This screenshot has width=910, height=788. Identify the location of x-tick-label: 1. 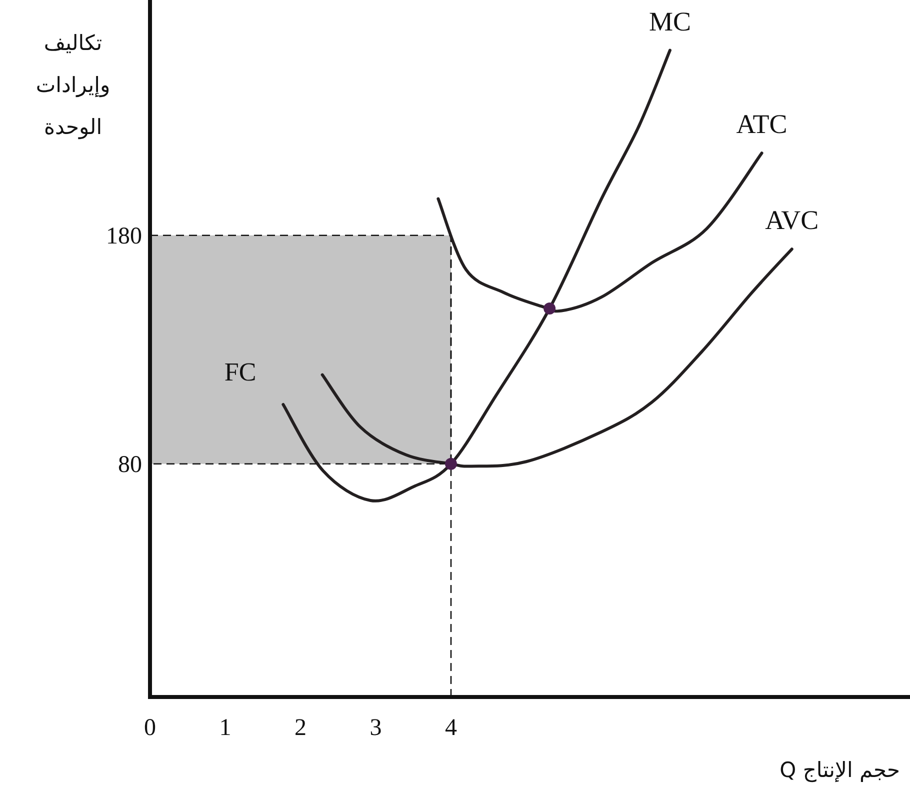
(225, 728).